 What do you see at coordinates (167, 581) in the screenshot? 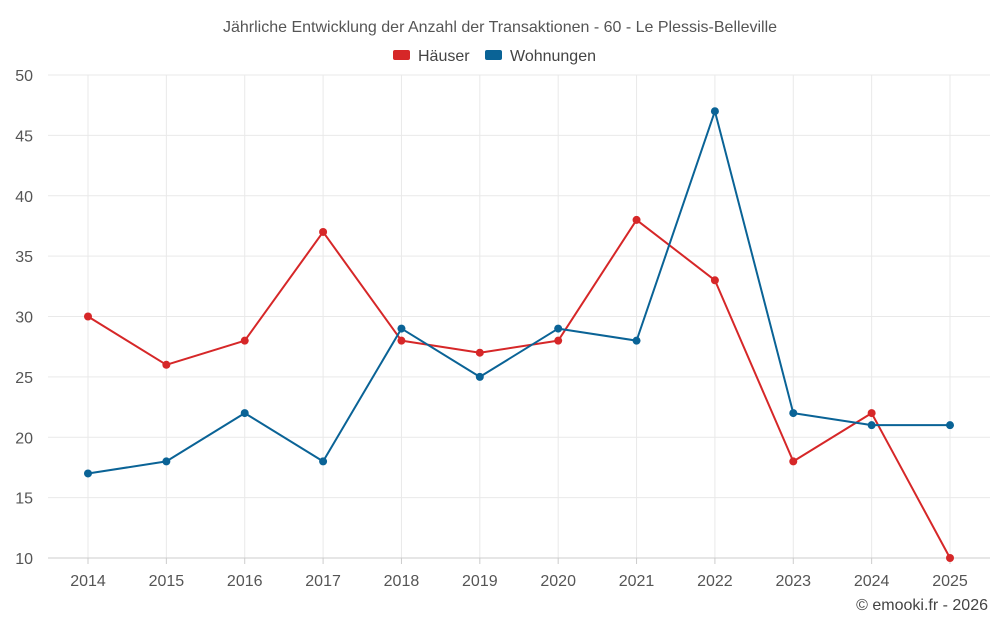
I see `x-tick-label: 2015` at bounding box center [167, 581].